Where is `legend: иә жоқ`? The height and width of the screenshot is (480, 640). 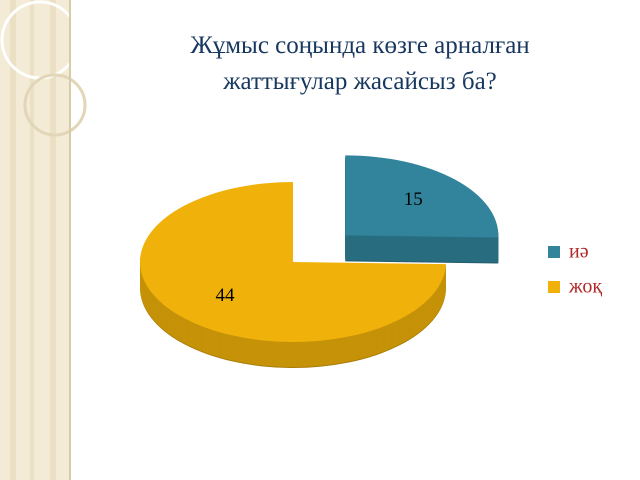
legend: иә жоқ is located at coordinates (575, 269).